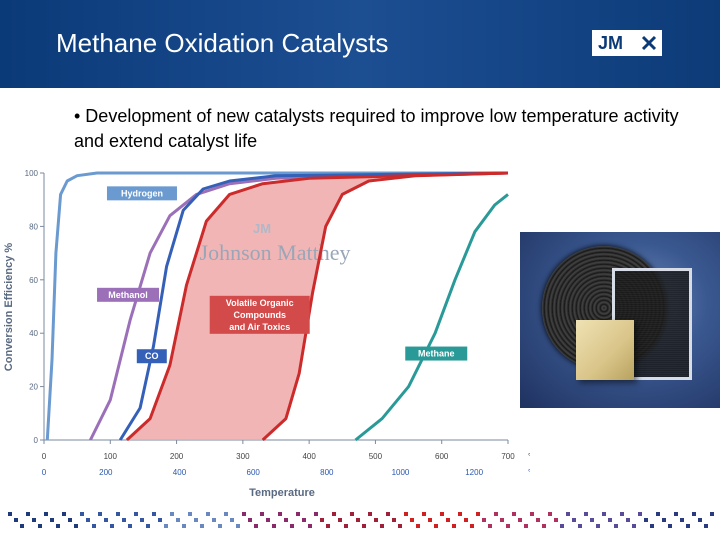 Image resolution: width=720 pixels, height=540 pixels. Describe the element at coordinates (142, 193) in the screenshot. I see `series-label: Hydrogen` at that location.